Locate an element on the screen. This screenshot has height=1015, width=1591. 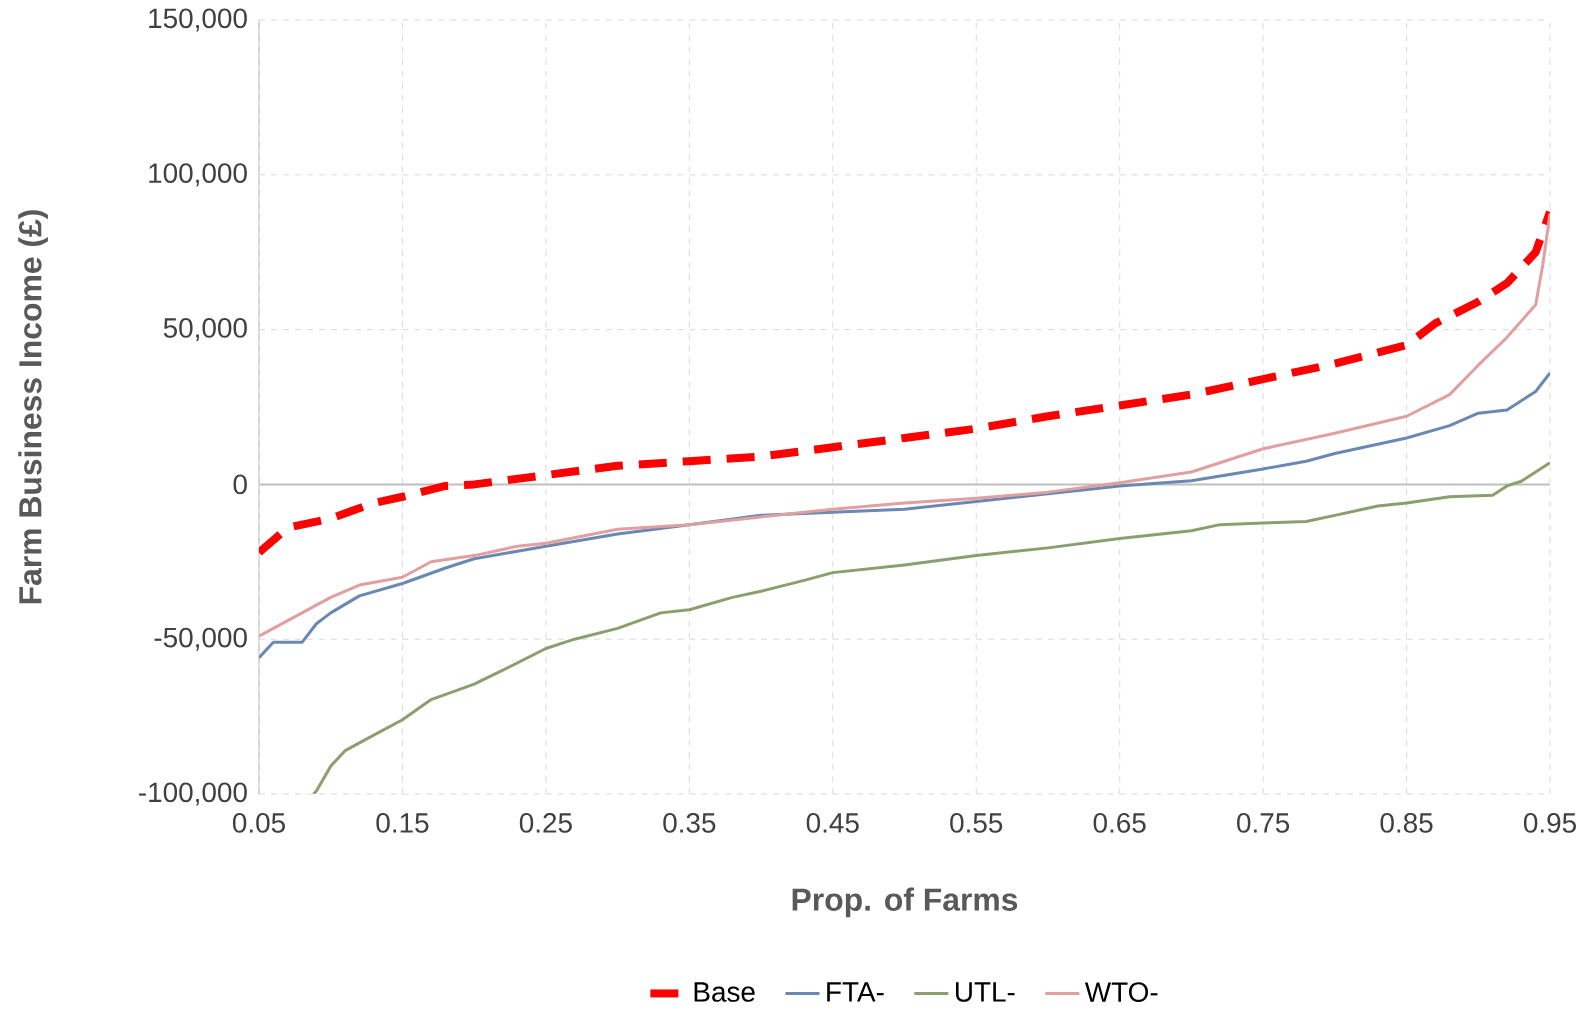
x-tick-label: 0.25 is located at coordinates (545, 823).